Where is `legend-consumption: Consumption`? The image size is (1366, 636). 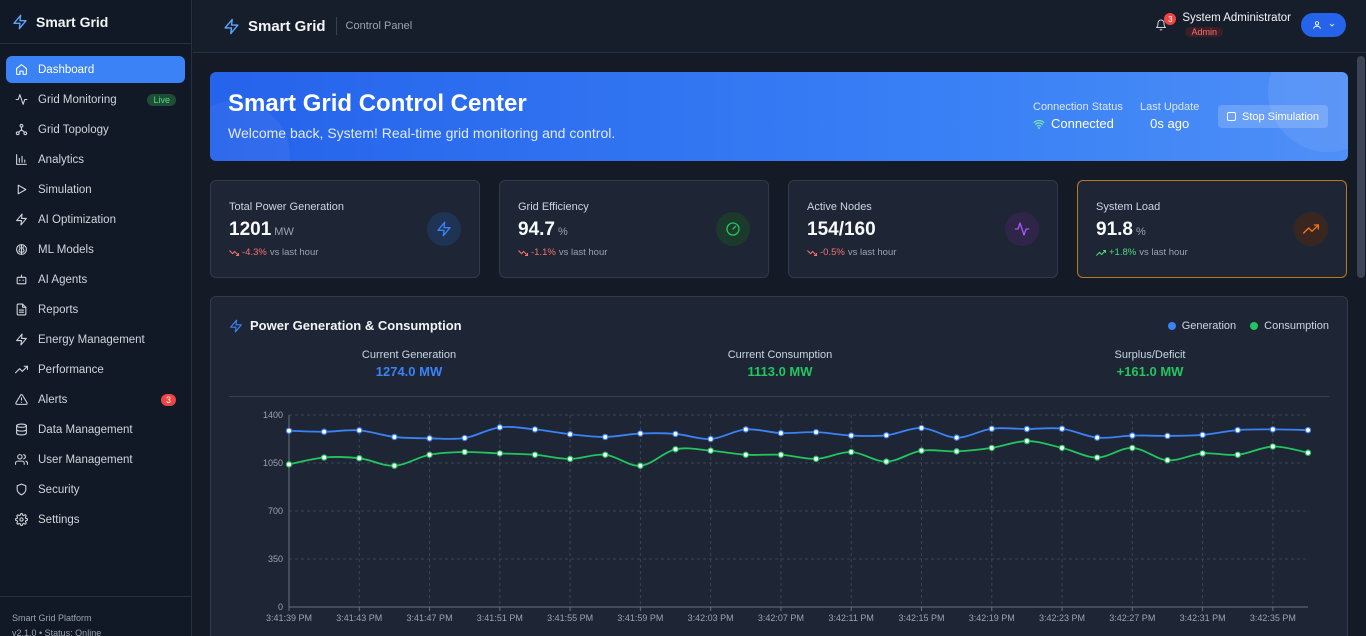
legend-consumption: Consumption is located at coordinates (1289, 326).